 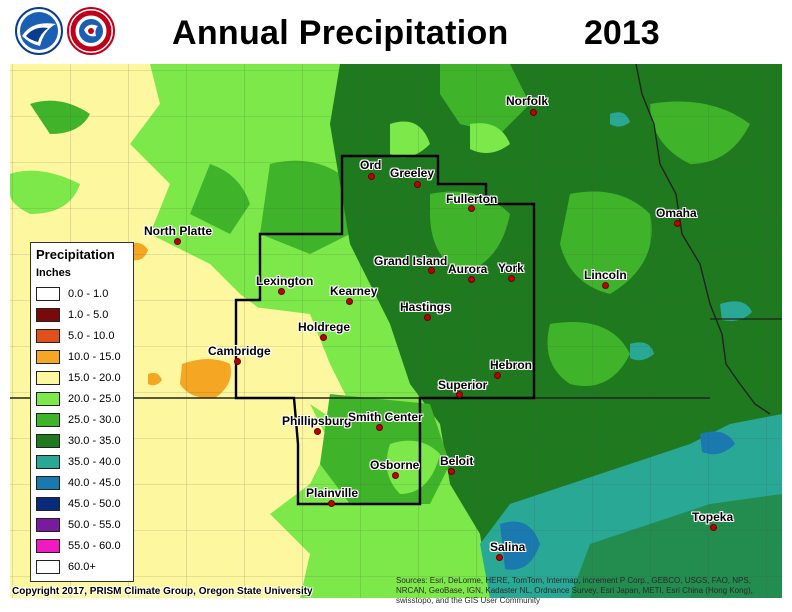 I want to click on legend-label: 0.0 - 1.0, so click(x=88, y=294).